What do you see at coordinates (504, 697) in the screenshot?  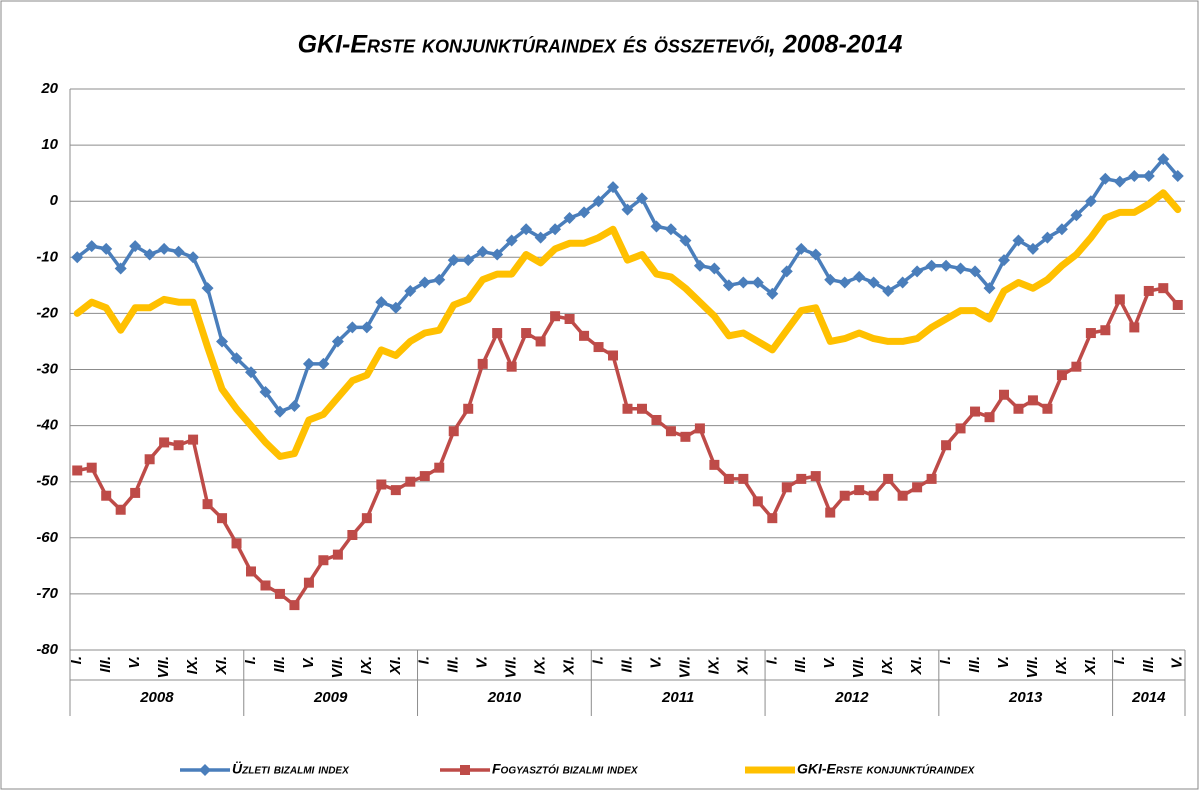 I see `x-group-label: 2010` at bounding box center [504, 697].